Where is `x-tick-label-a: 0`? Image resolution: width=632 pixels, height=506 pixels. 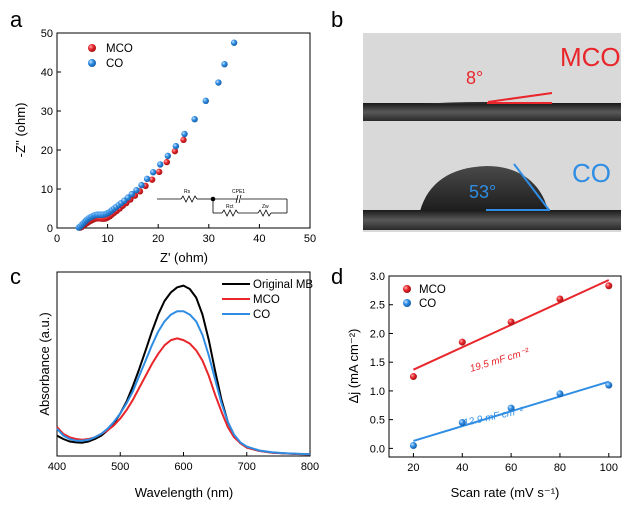 x-tick-label-a: 0 is located at coordinates (57, 239).